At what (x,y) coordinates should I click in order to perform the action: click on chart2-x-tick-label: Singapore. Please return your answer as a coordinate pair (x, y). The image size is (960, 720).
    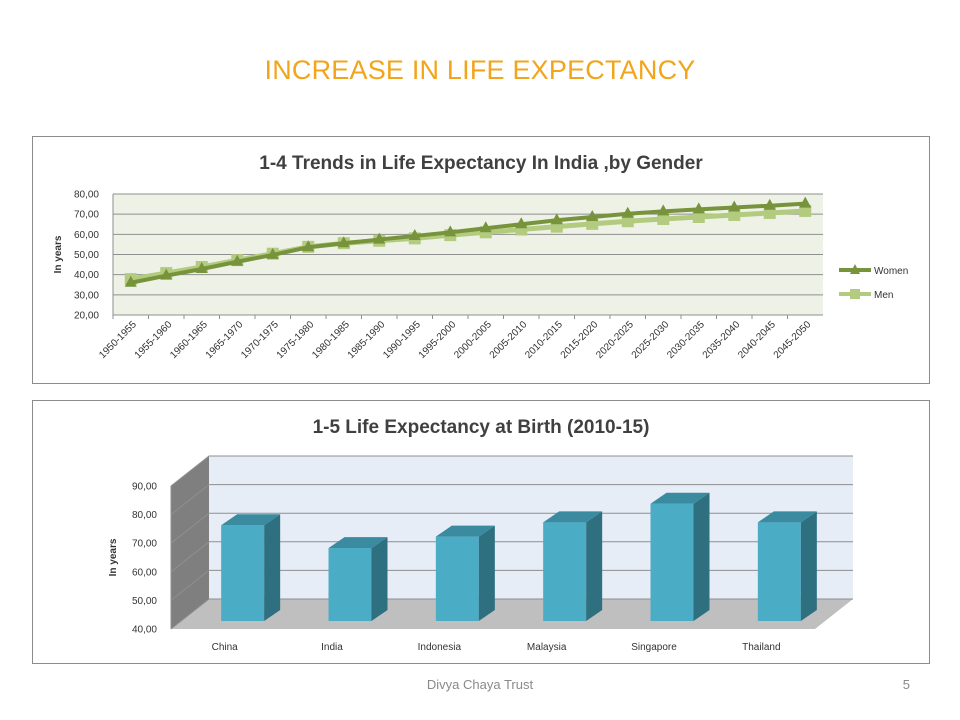
    Looking at the image, I should click on (654, 647).